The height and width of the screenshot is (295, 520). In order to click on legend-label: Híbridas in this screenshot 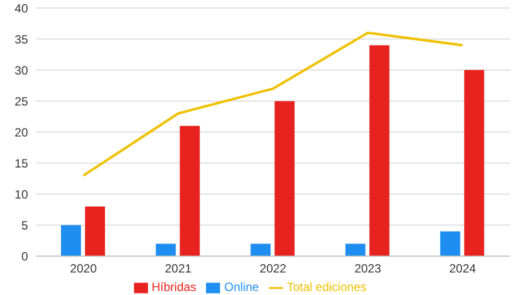, I will do `click(174, 287)`.